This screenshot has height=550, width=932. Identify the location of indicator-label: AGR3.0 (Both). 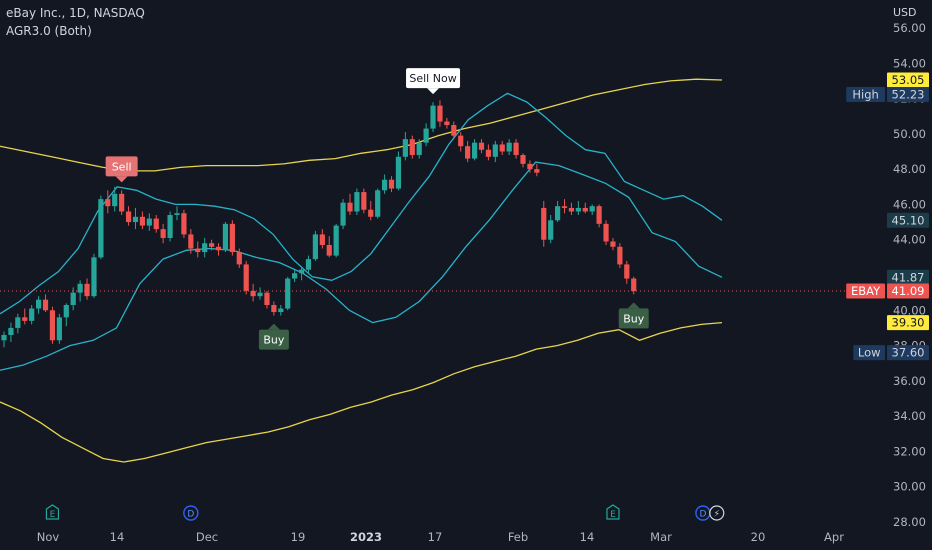
(49, 31).